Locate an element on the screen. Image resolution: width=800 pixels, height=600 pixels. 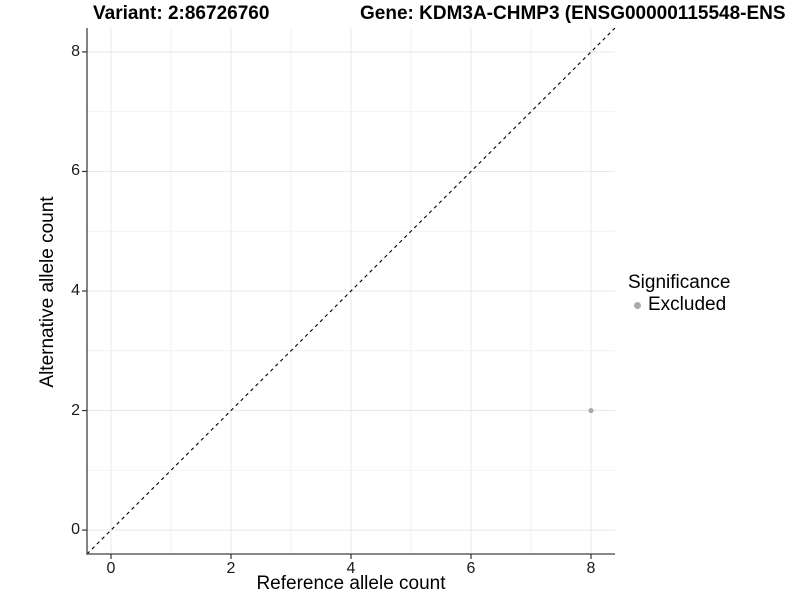
excluded-point-icon is located at coordinates (637, 305).